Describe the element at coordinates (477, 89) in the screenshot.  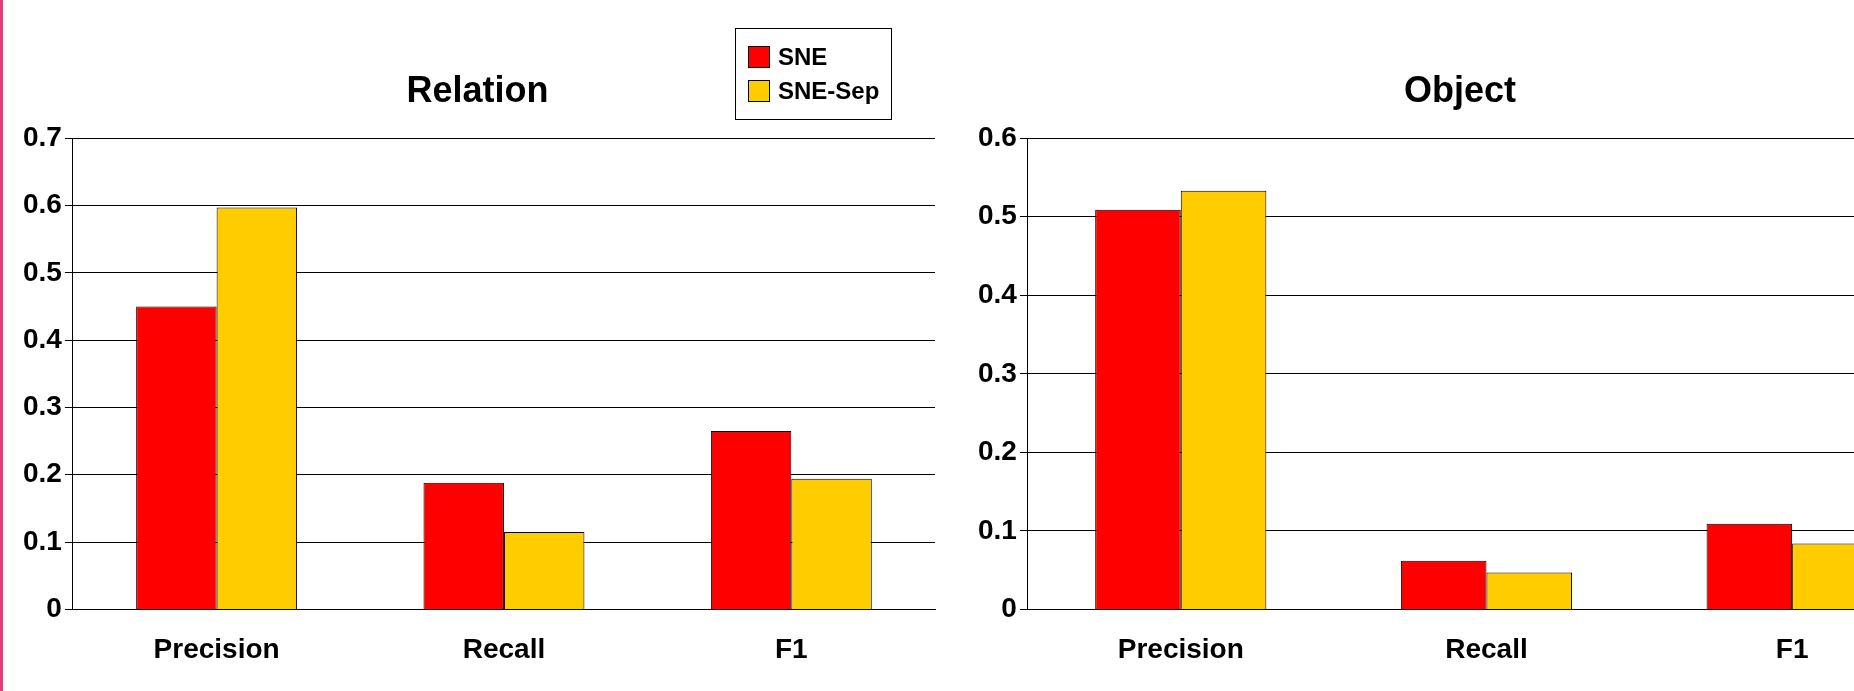
I see `chart-title: Relation` at that location.